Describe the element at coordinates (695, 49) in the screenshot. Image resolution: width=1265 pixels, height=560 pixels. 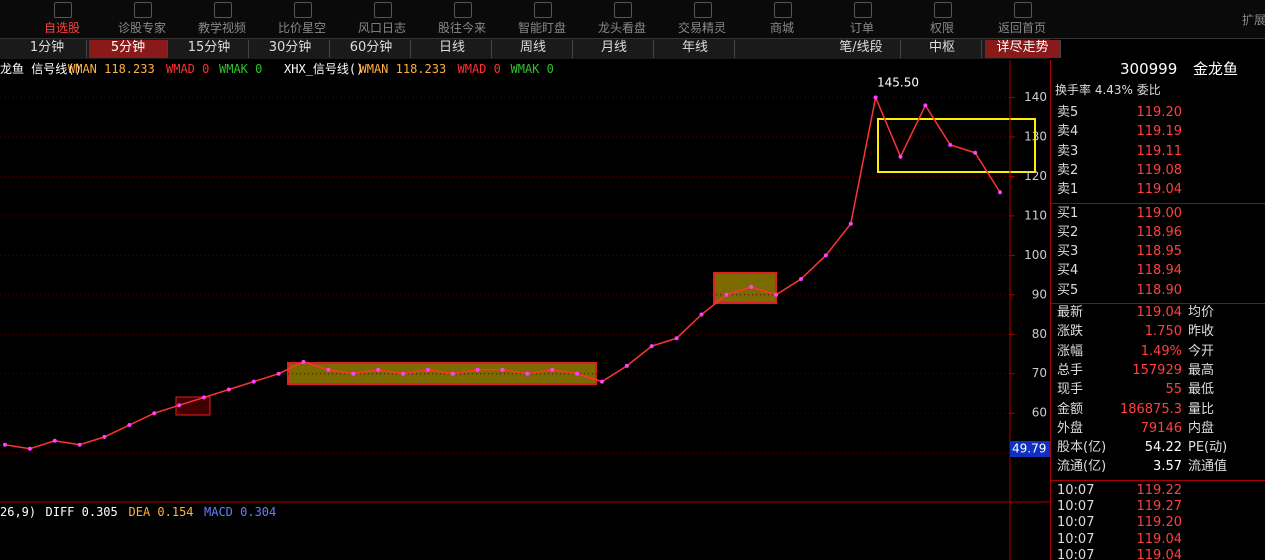
I see `tab: 年线` at that location.